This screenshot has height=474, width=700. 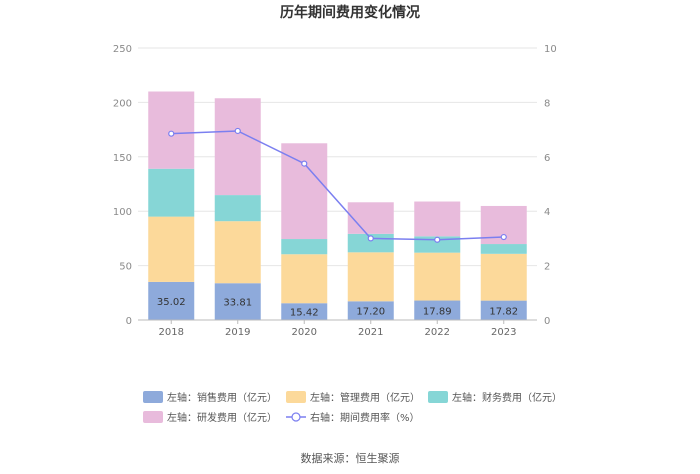 I want to click on y-right-tick-label: 2, so click(x=547, y=267).